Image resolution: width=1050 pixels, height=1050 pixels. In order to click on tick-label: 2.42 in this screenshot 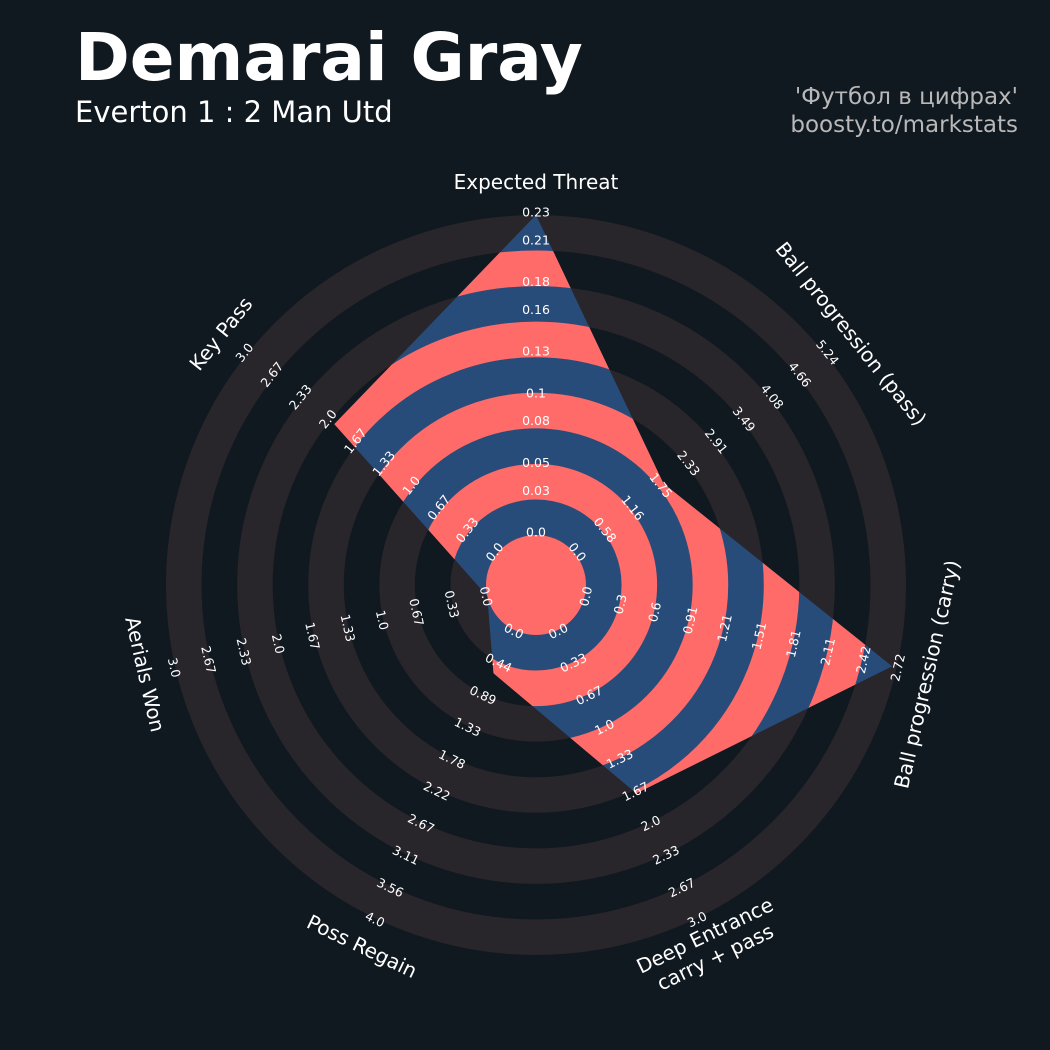, I will do `click(863, 659)`.